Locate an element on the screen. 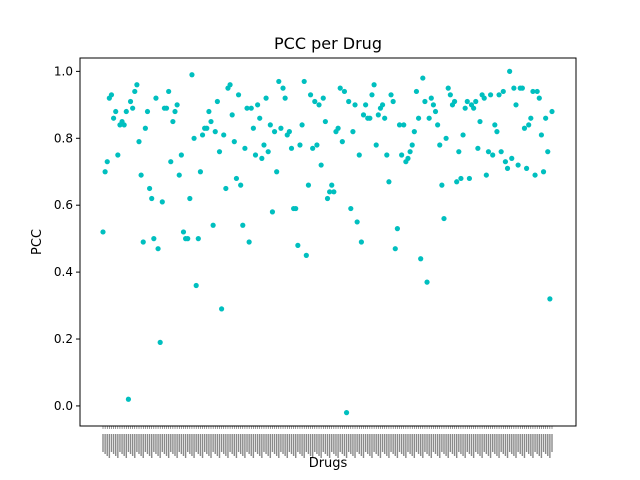 The image size is (640, 480). y-tick-label: 0.6 is located at coordinates (63, 205).